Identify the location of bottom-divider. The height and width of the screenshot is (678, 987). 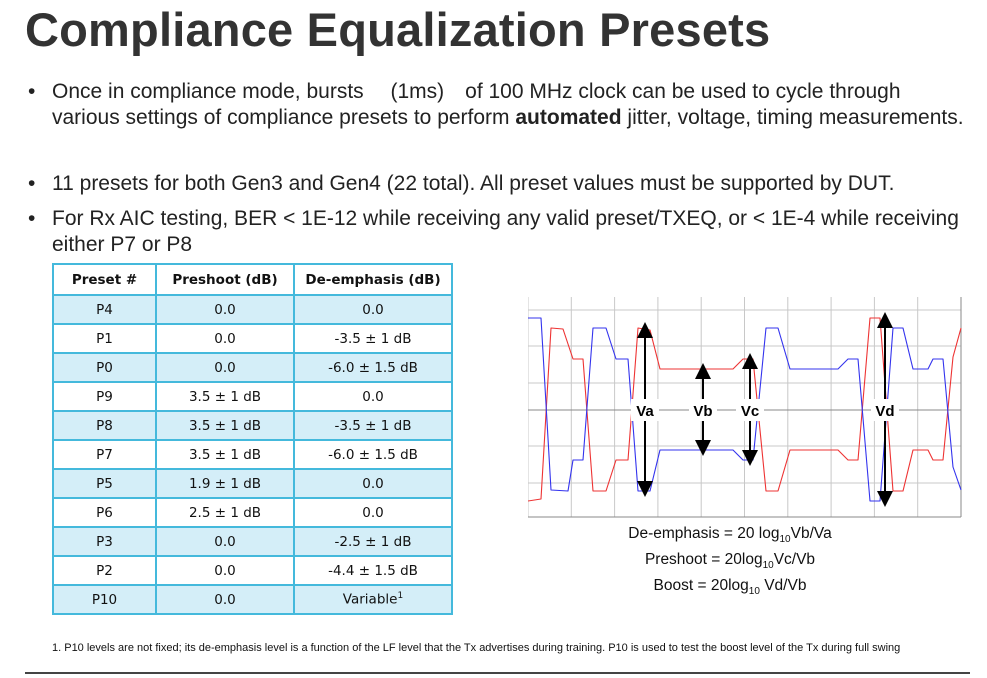
(497, 673).